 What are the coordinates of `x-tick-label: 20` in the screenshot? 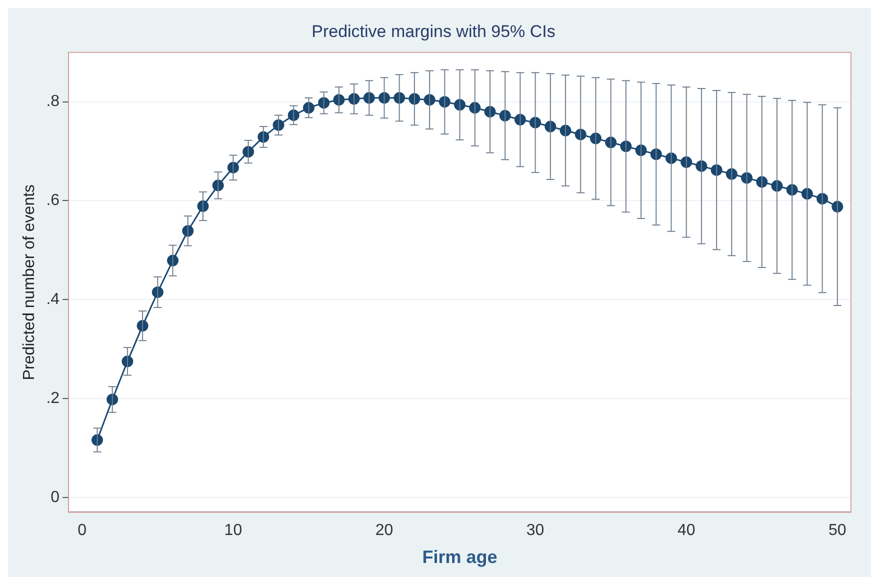 It's located at (384, 531).